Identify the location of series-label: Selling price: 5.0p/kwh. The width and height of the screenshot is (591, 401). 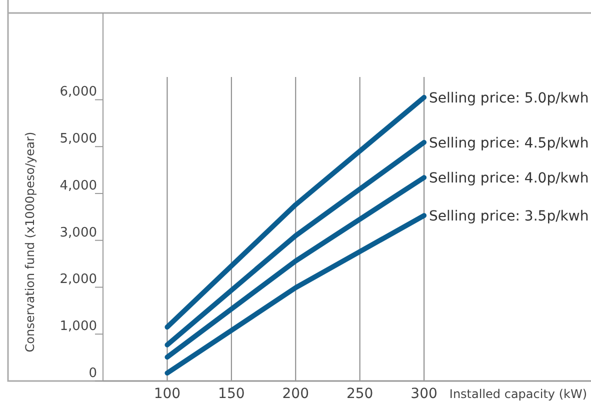
(509, 98).